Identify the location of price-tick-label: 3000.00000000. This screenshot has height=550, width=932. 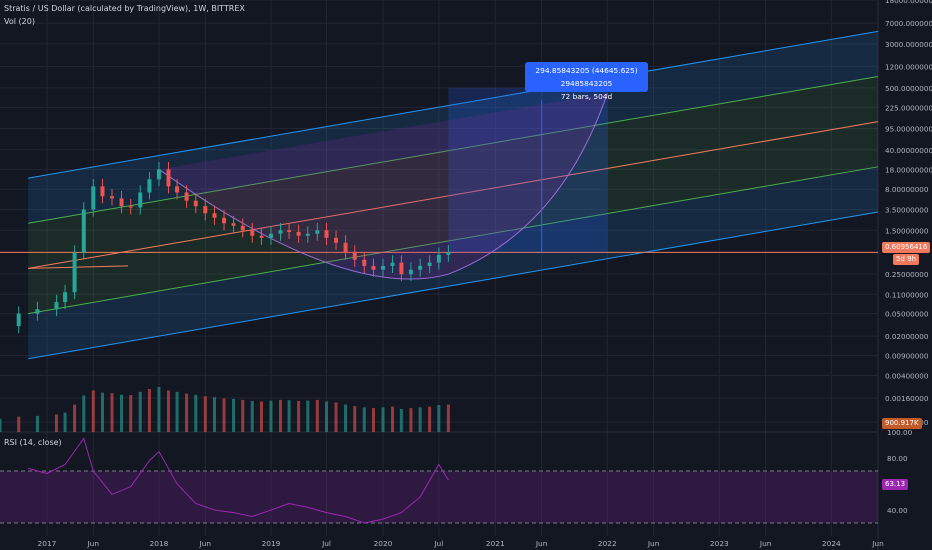
(908, 44).